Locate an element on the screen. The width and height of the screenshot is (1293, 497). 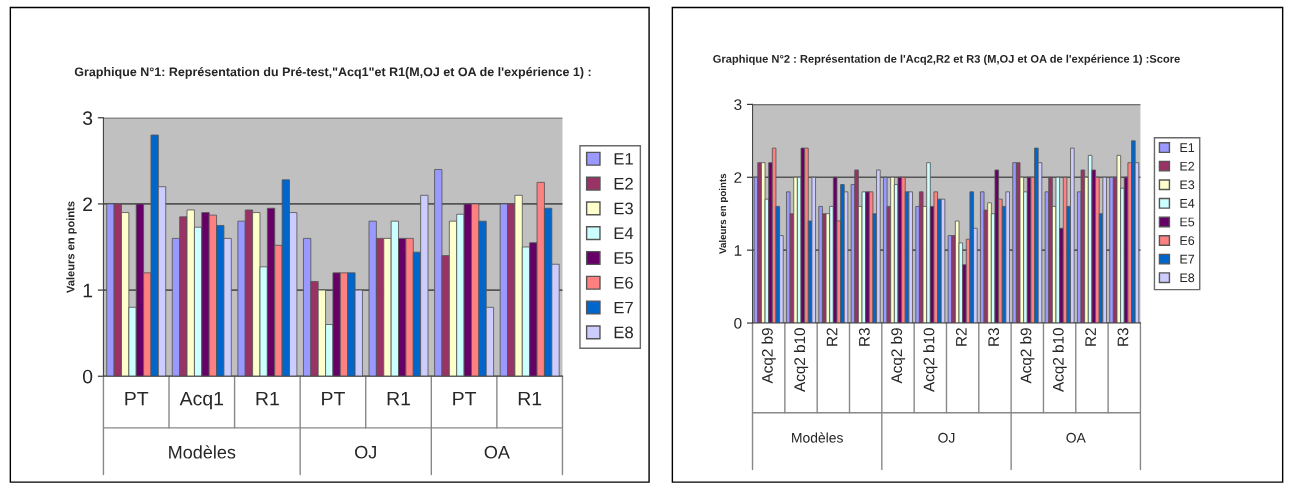
x-tick-label: Acq1 is located at coordinates (201, 400).